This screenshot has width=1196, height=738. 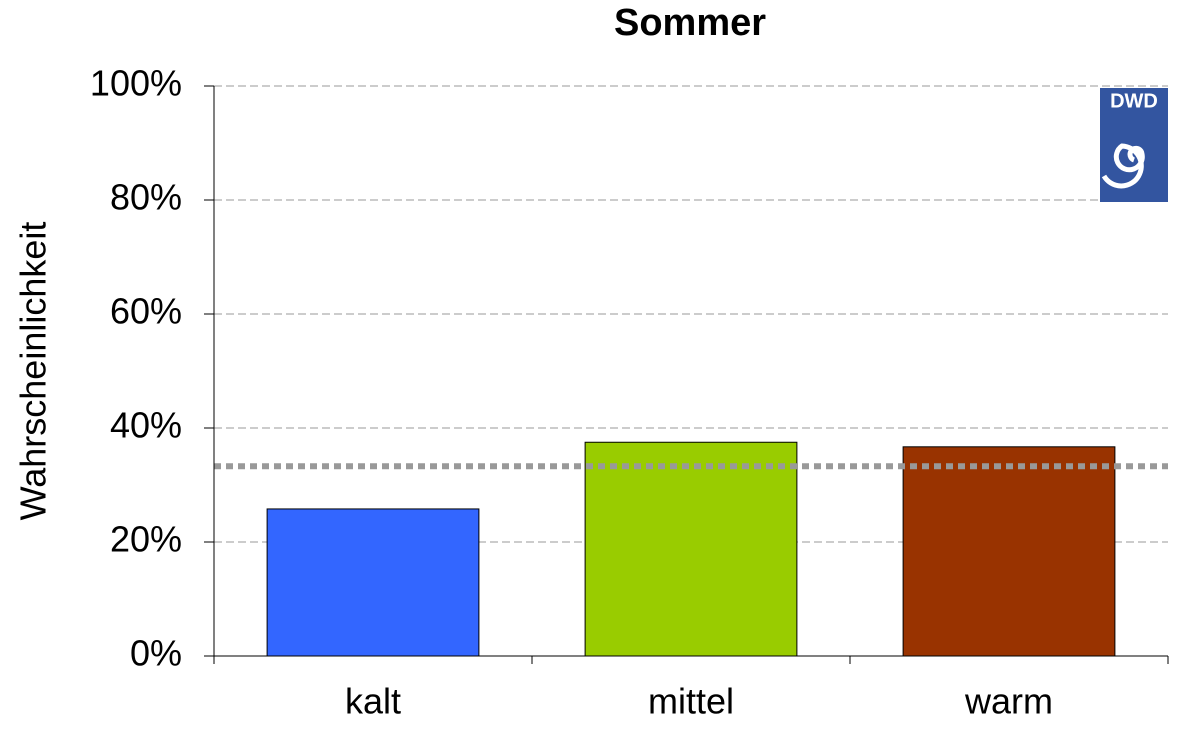 I want to click on y-tick-label: 60%, so click(x=146, y=311).